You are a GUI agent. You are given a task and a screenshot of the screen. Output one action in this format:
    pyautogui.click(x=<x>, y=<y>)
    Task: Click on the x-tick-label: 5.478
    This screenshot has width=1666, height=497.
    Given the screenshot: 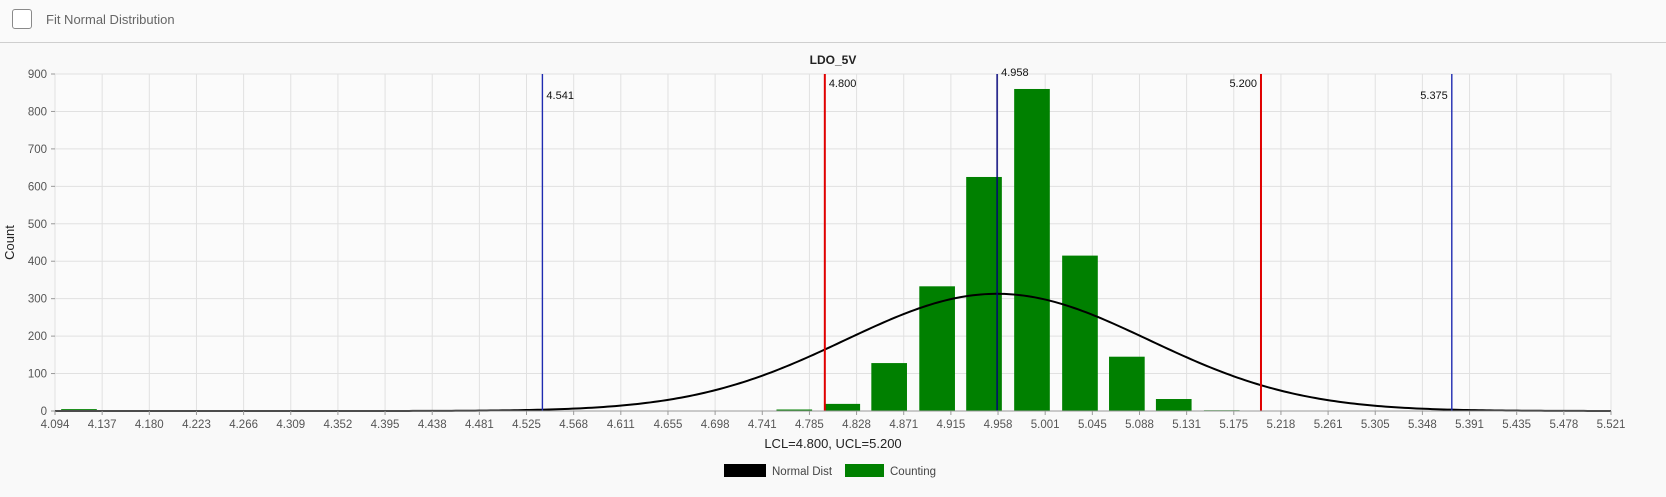 What is the action you would take?
    pyautogui.click(x=1563, y=425)
    